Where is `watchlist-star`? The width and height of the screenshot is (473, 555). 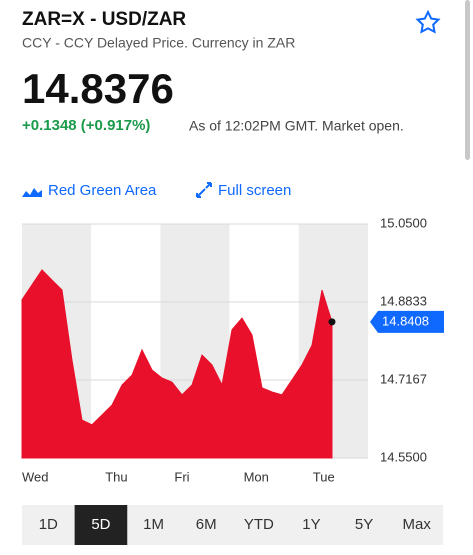
watchlist-star is located at coordinates (428, 21).